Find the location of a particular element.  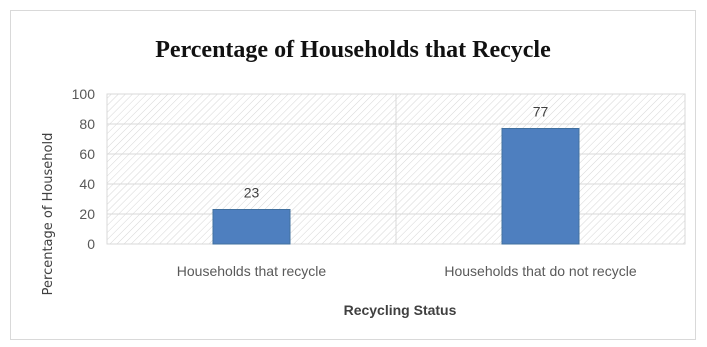

chart-title: Percentage of Households that Recycle is located at coordinates (353, 50).